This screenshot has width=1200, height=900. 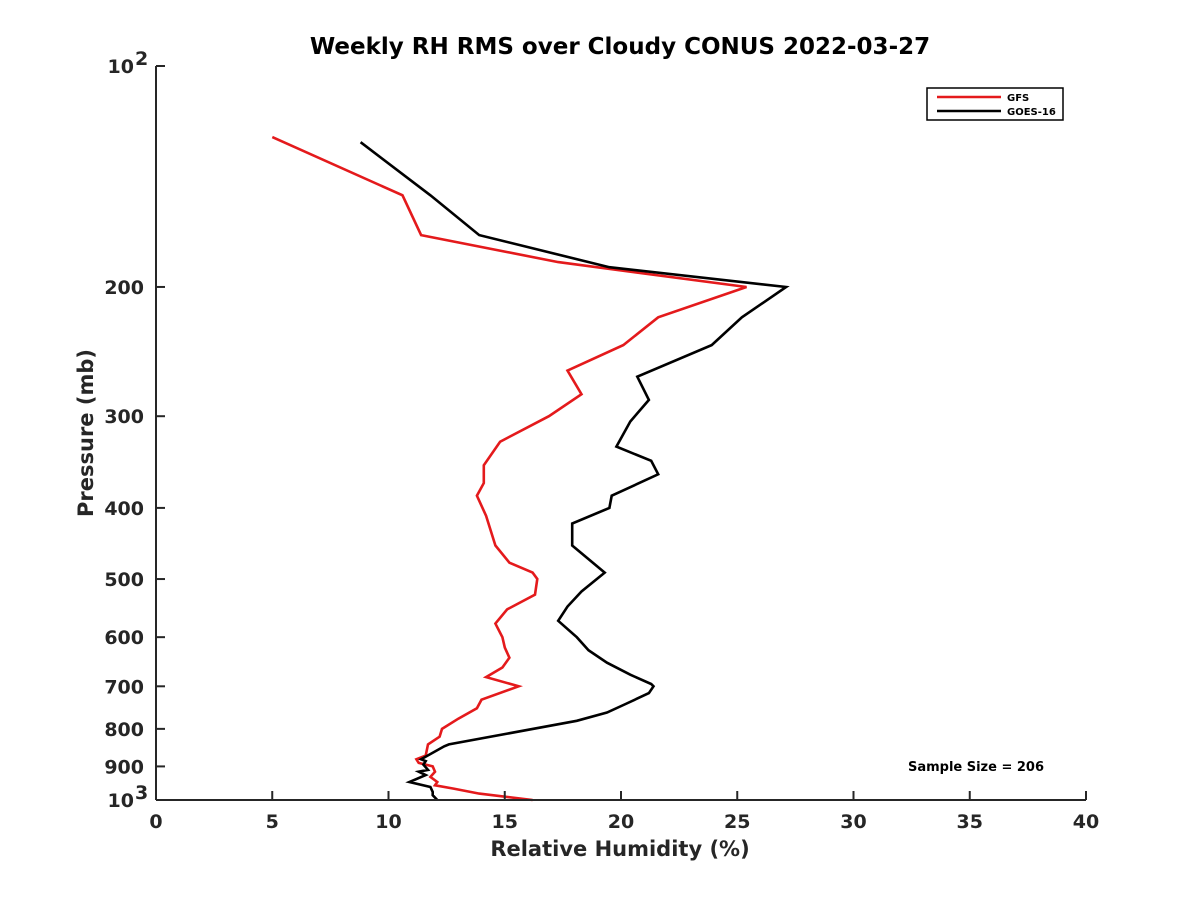 What do you see at coordinates (970, 822) in the screenshot?
I see `x-tick-label: 35` at bounding box center [970, 822].